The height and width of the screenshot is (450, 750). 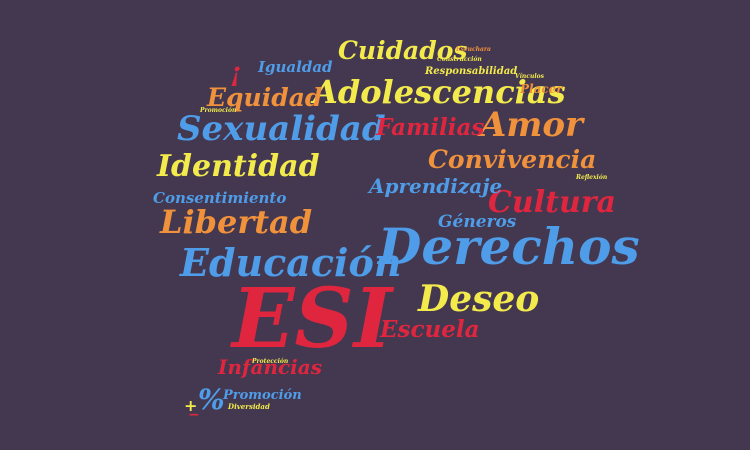 What do you see at coordinates (473, 49) in the screenshot?
I see `word-escuchara: Escuchara` at bounding box center [473, 49].